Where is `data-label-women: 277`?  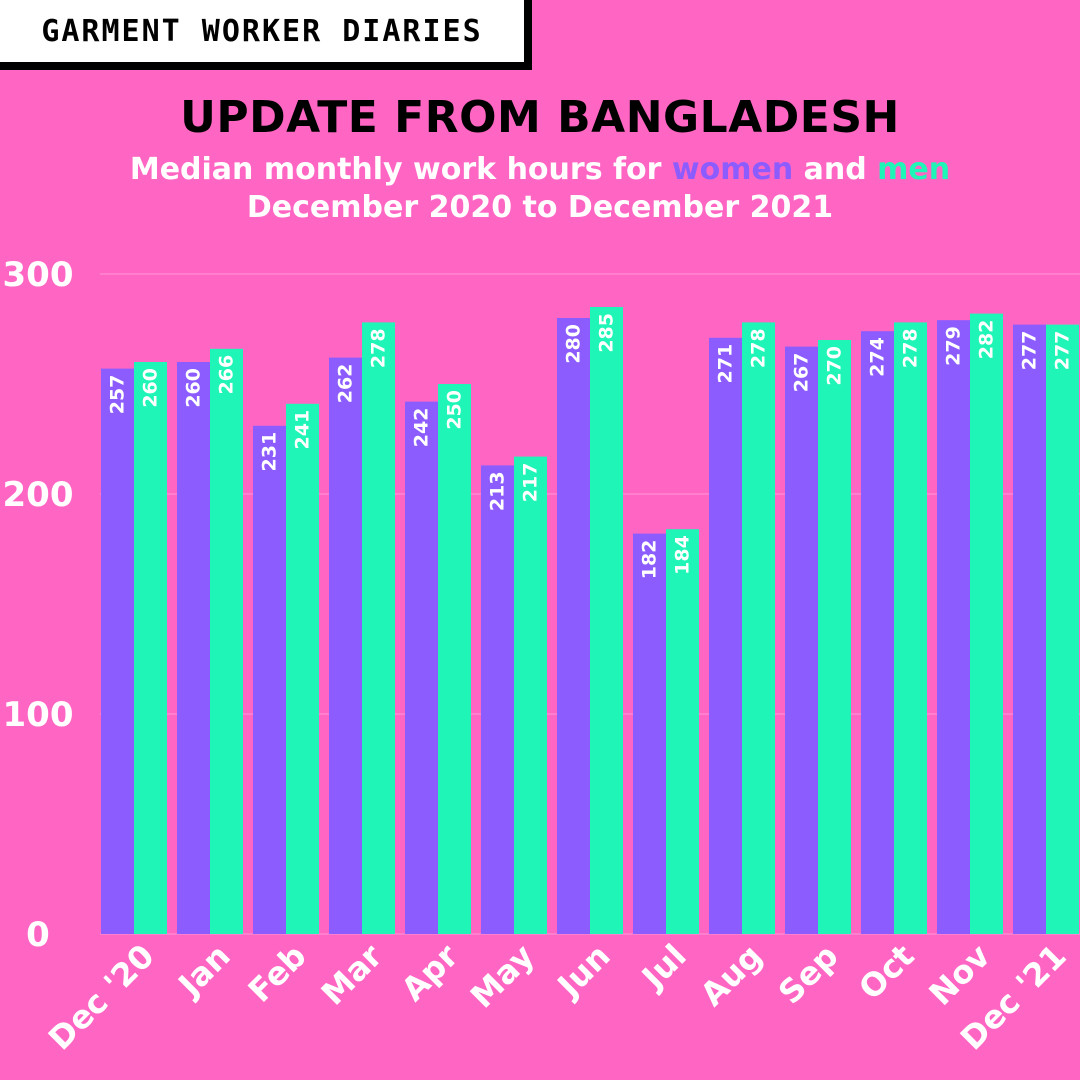 data-label-women: 277 is located at coordinates (1030, 351).